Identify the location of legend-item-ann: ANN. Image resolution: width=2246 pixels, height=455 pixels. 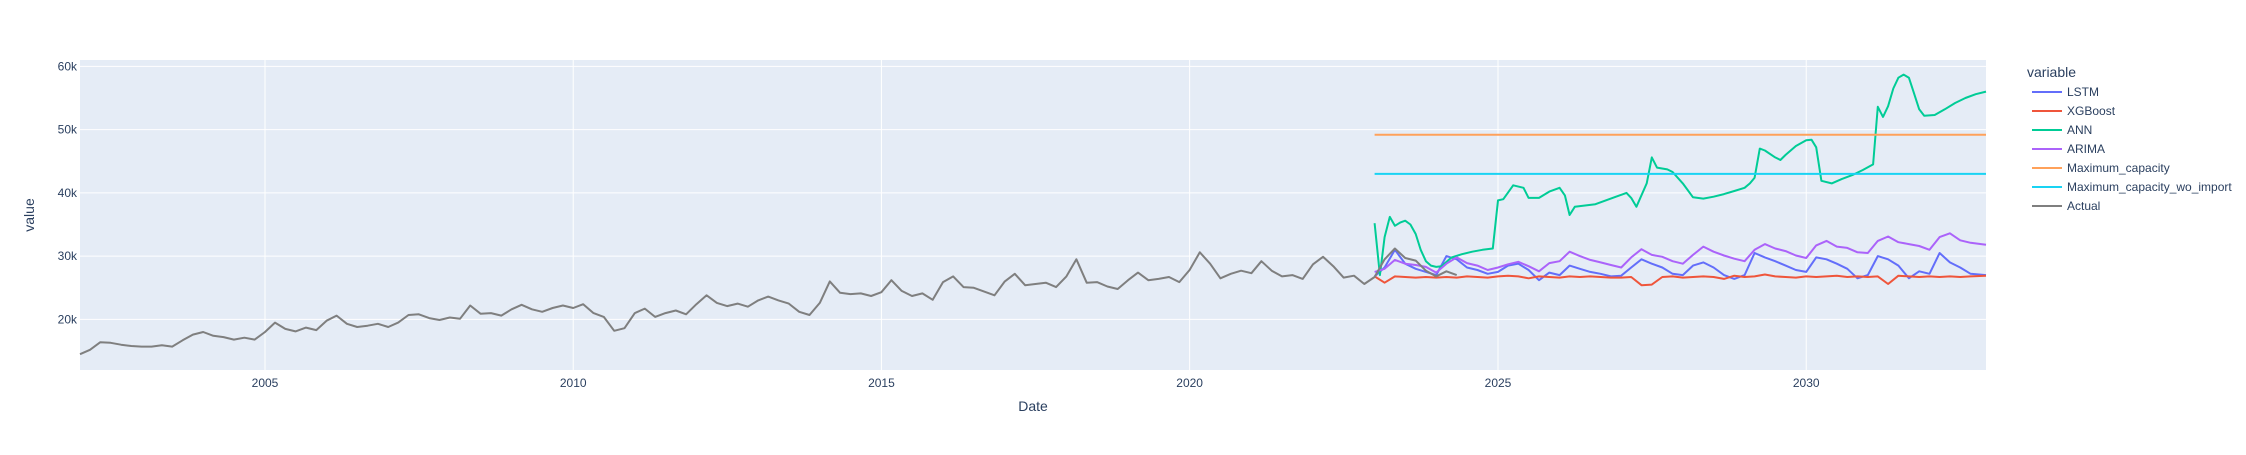
(2062, 130).